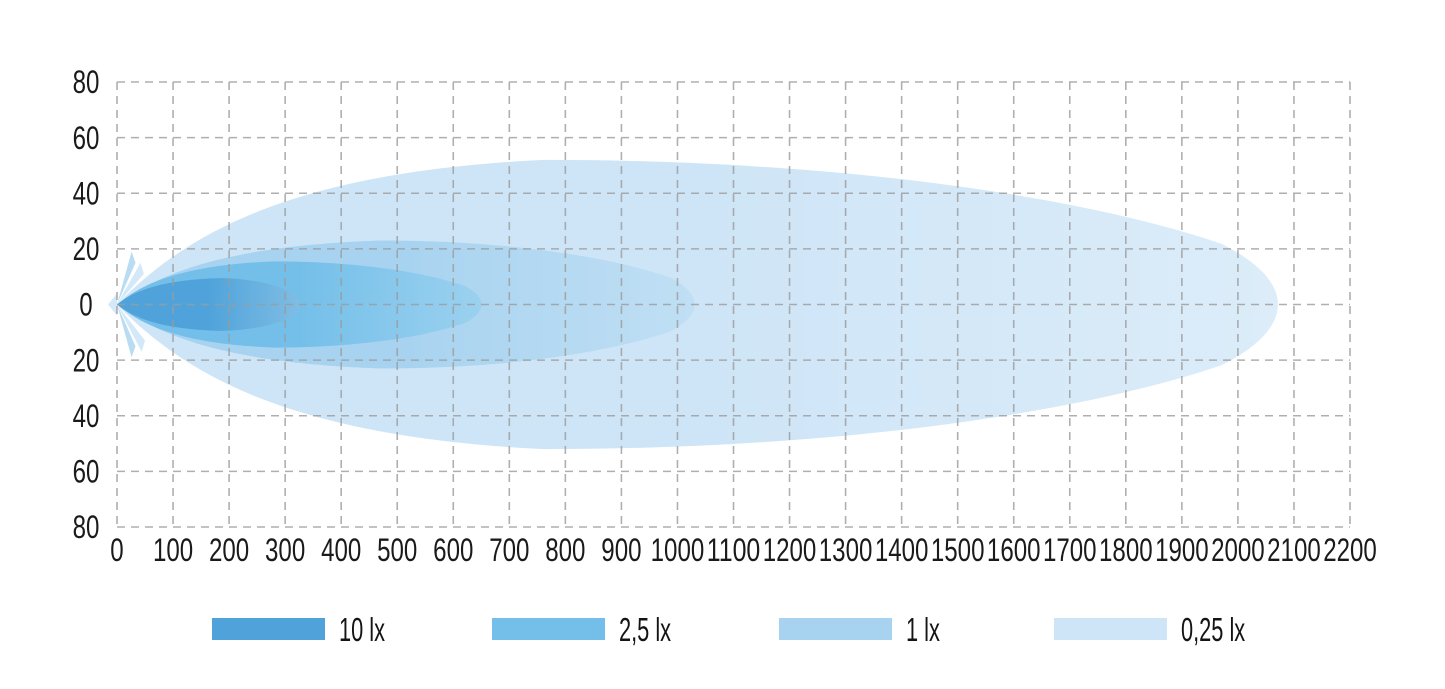  Describe the element at coordinates (1238, 550) in the screenshot. I see `x-tick-label: 2000` at that location.